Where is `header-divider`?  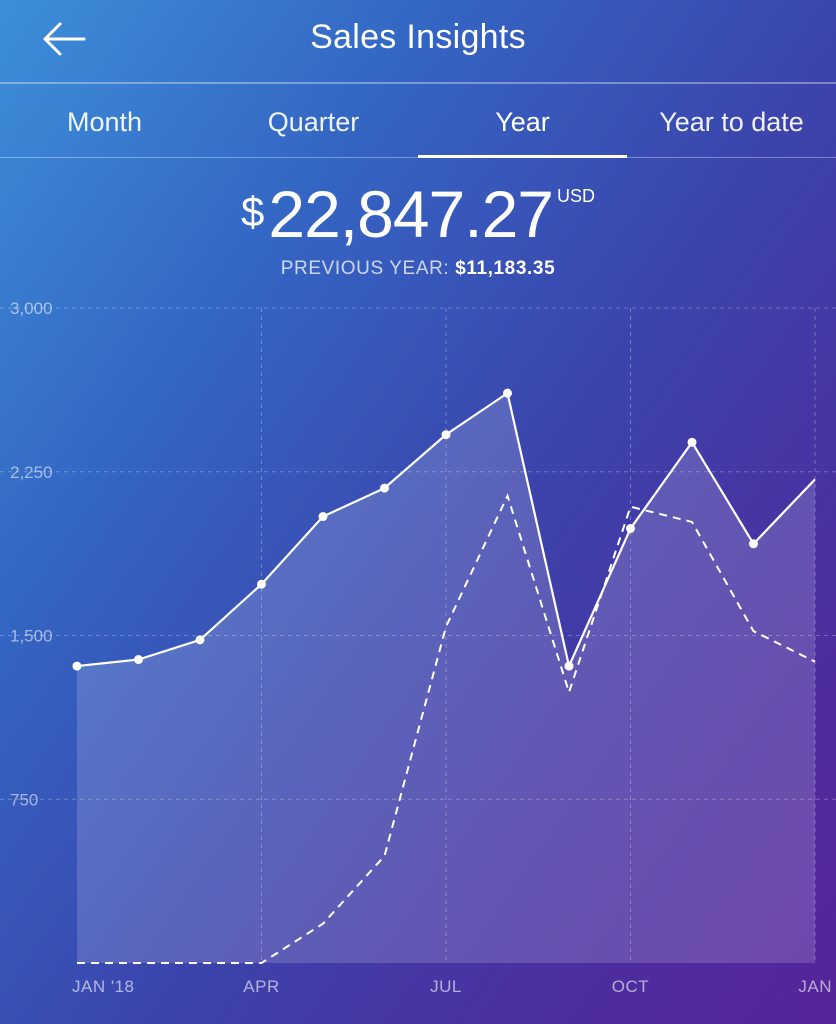
header-divider is located at coordinates (418, 83).